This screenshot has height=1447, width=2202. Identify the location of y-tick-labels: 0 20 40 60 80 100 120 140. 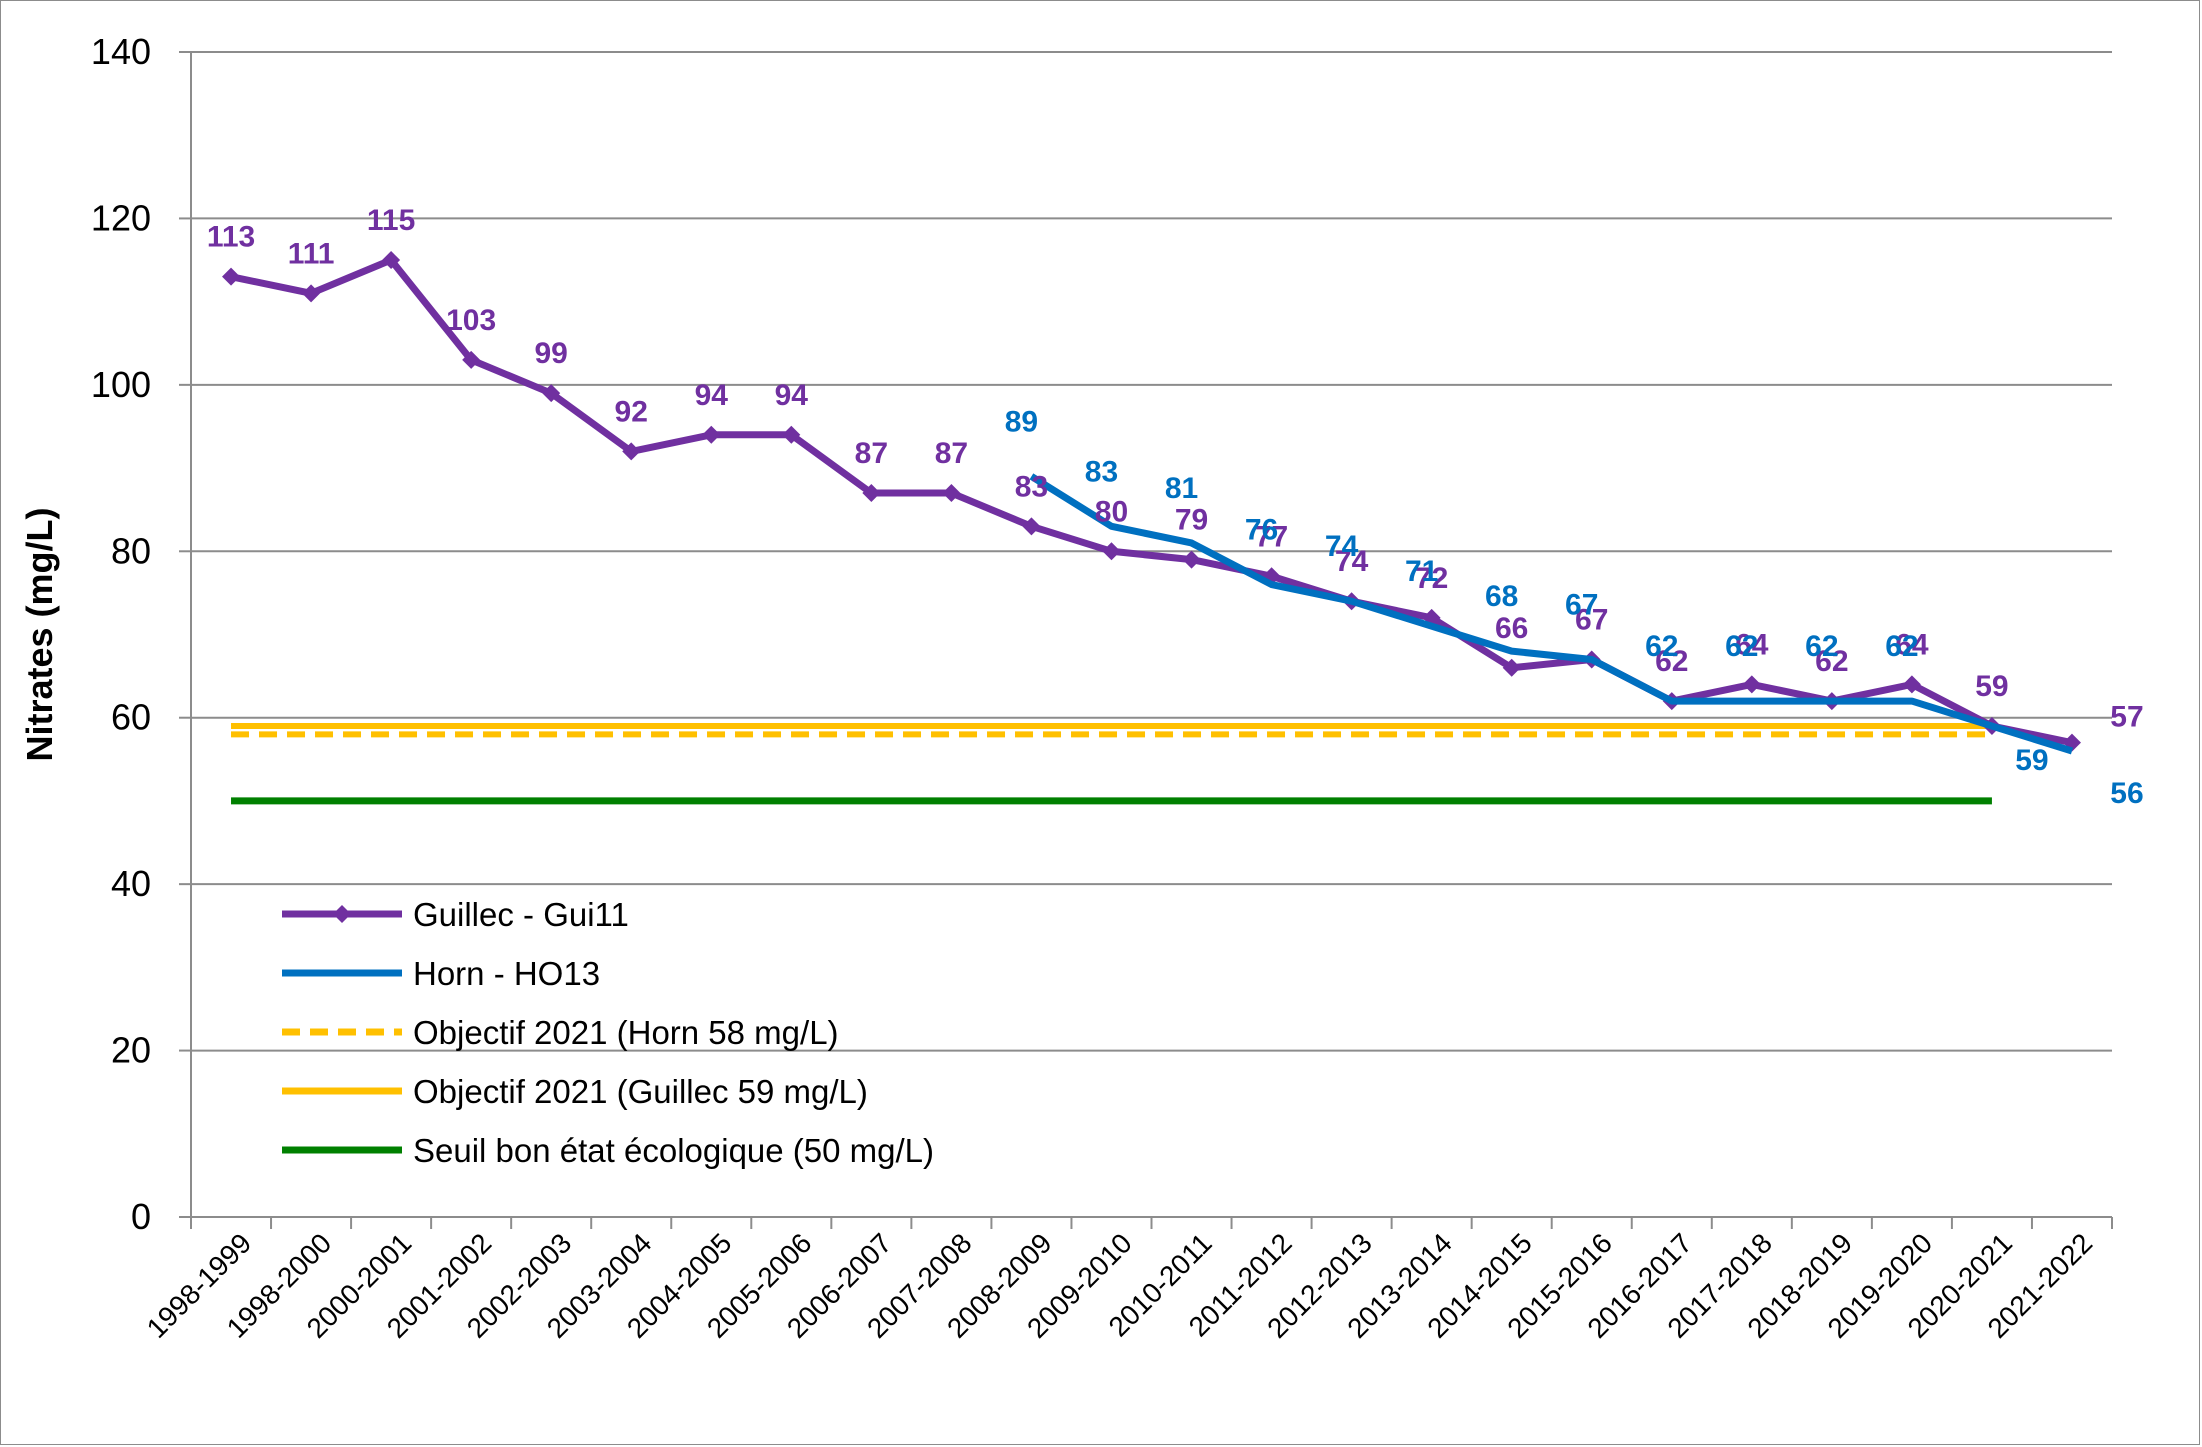
(121, 634).